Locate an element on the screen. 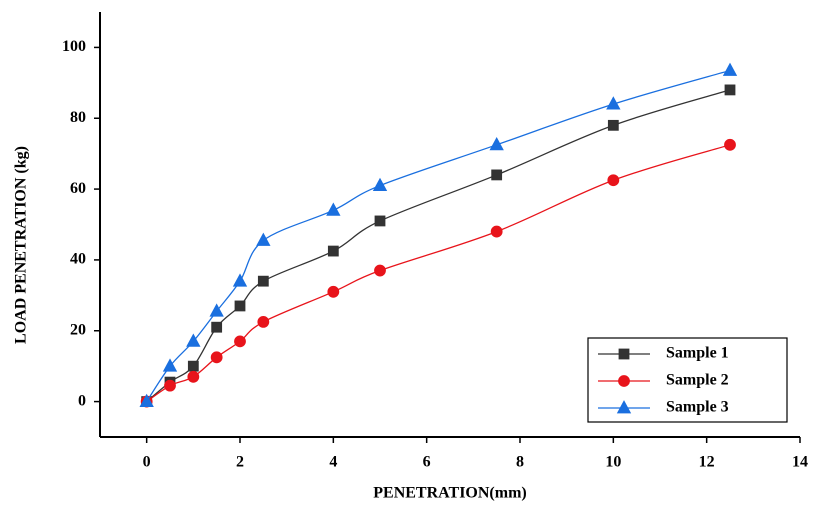 The height and width of the screenshot is (511, 813). y-tick-label: 0 is located at coordinates (82, 400).